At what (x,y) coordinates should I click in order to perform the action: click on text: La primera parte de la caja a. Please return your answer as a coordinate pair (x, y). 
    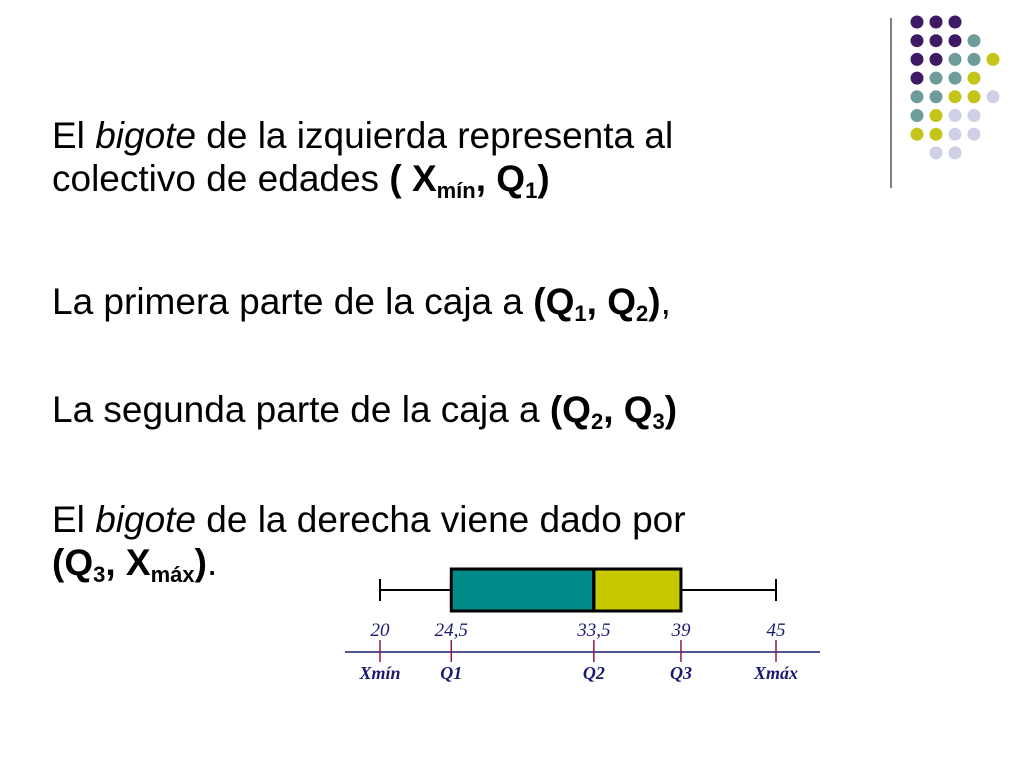
    Looking at the image, I should click on (293, 301).